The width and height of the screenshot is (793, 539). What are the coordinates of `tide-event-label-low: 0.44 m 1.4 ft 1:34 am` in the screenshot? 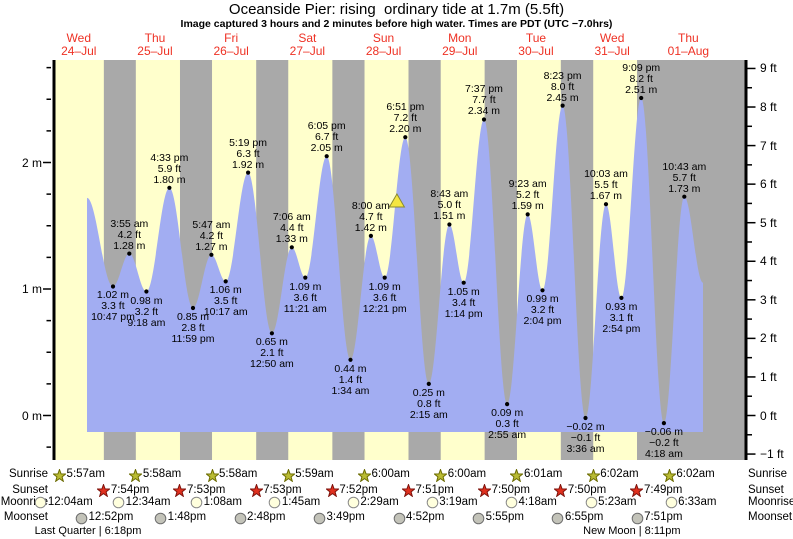 It's located at (350, 379).